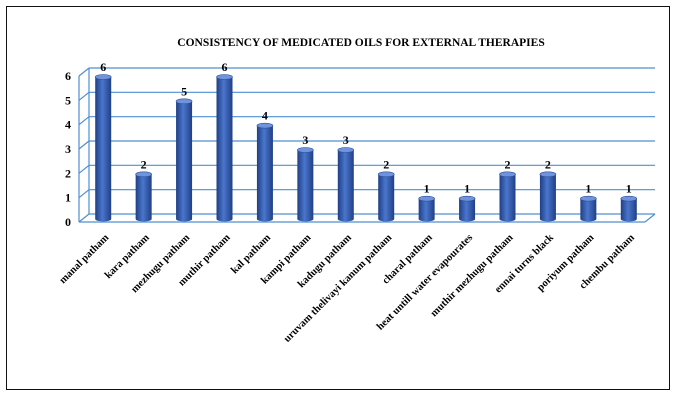  What do you see at coordinates (265, 116) in the screenshot?
I see `data-label: 4` at bounding box center [265, 116].